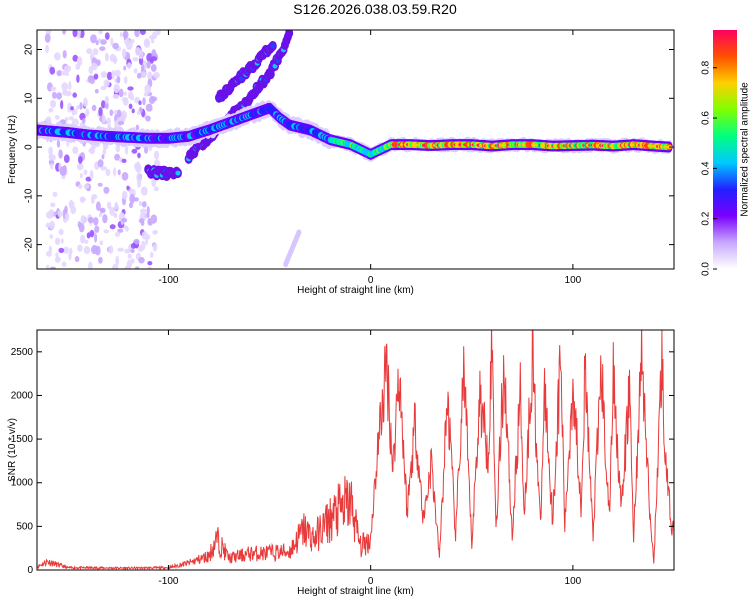  What do you see at coordinates (12, 450) in the screenshot?
I see `y-axis-label-bottom: SNR (10 * v/v)` at bounding box center [12, 450].